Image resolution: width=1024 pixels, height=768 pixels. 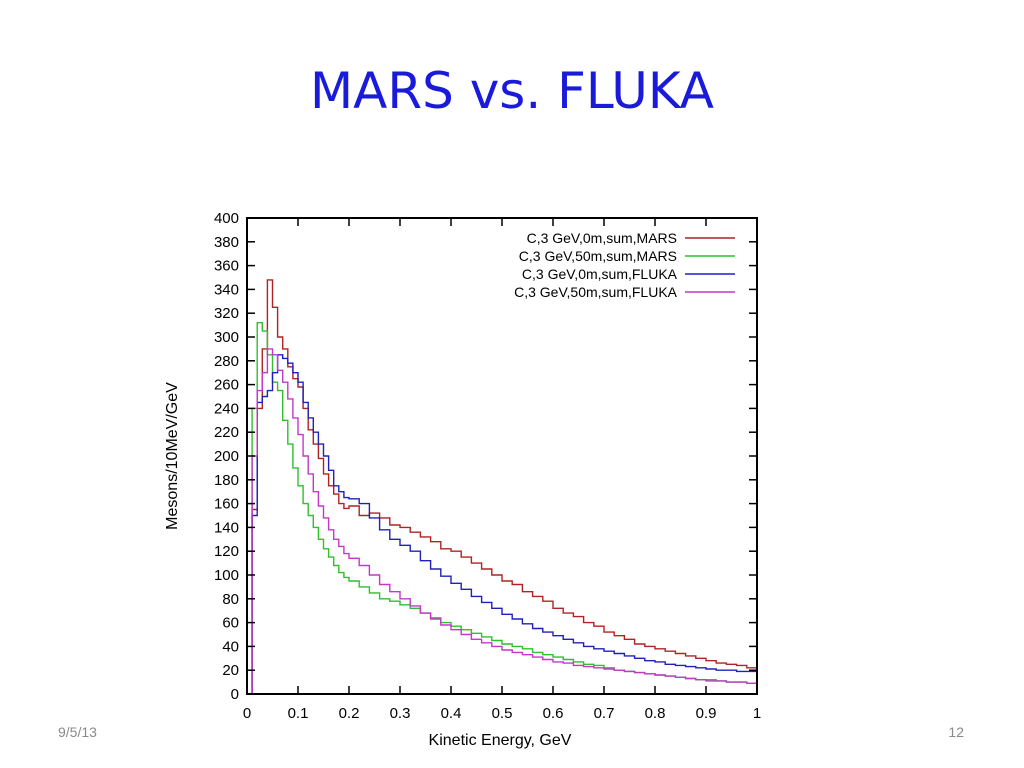 What do you see at coordinates (655, 713) in the screenshot?
I see `x-tick-label: 0.8` at bounding box center [655, 713].